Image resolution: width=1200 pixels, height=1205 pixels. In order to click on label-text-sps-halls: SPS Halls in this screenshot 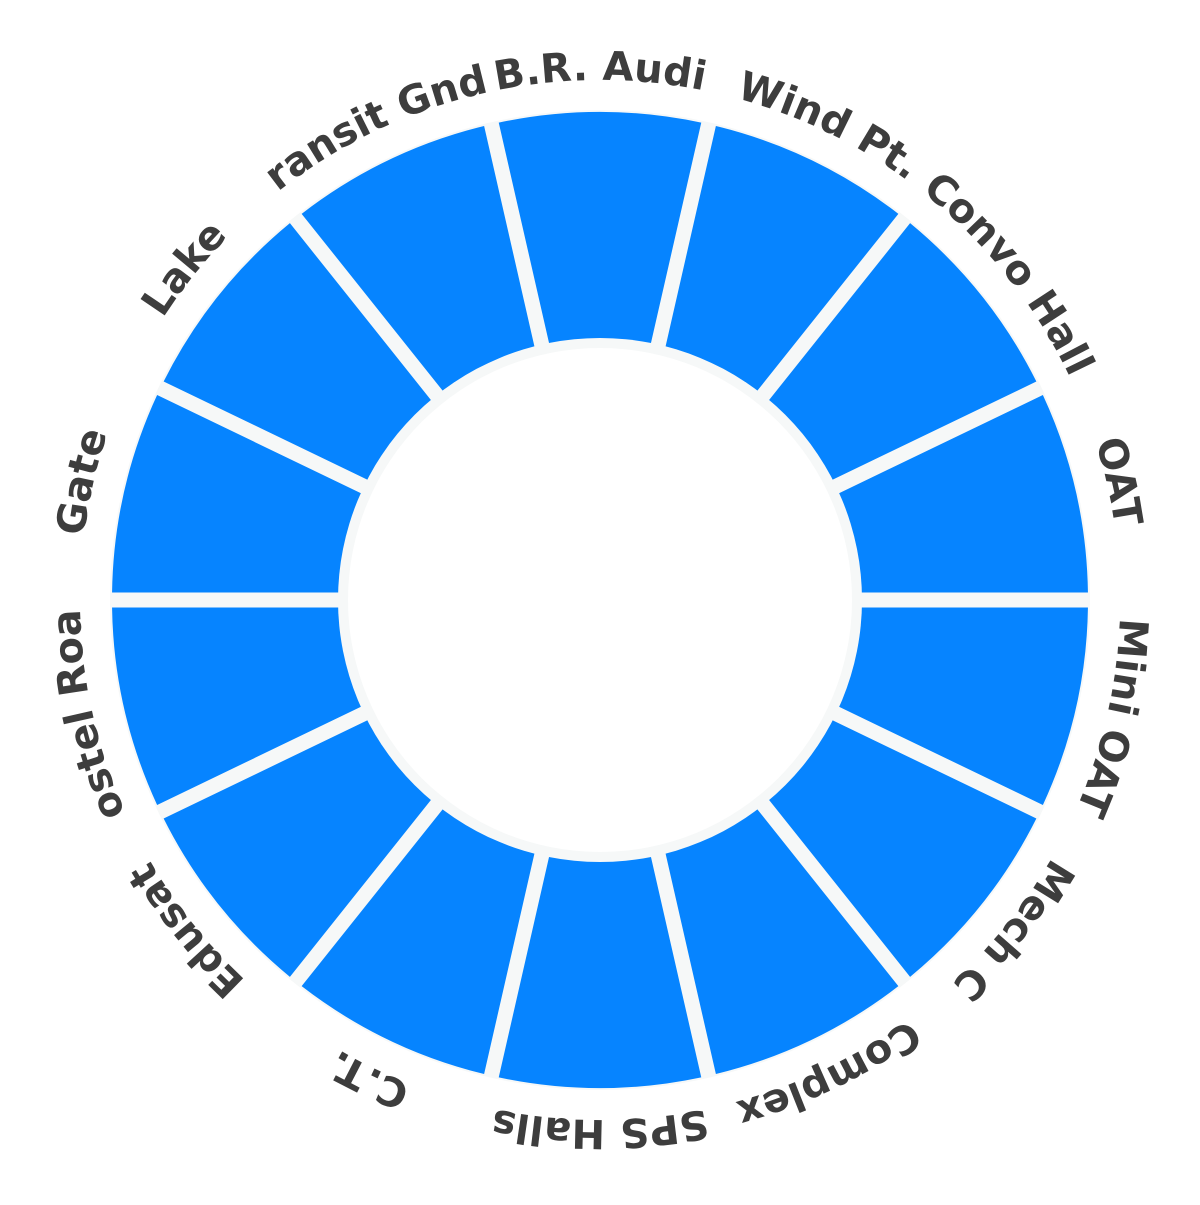, I will do `click(600, 1127)`.